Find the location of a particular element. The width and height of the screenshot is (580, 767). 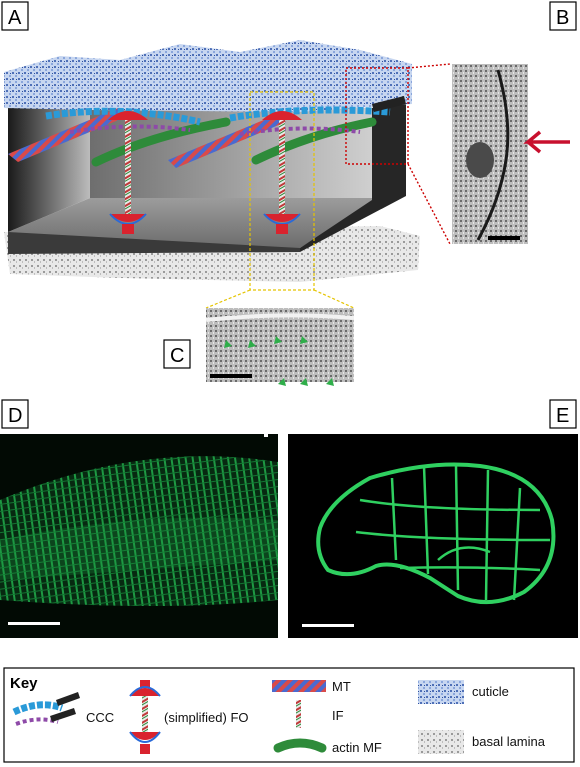

panel-d is located at coordinates (139, 536).